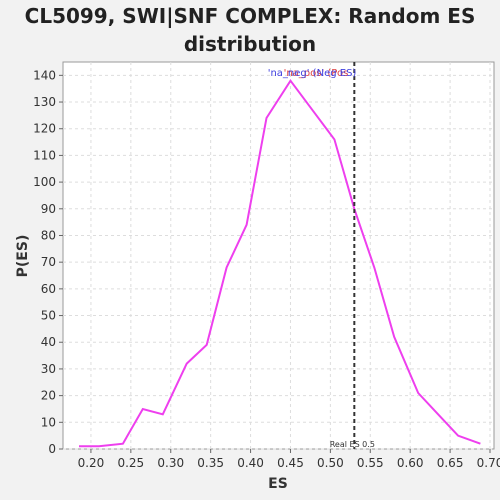  I want to click on y-tick-label: 100, so click(44, 182).